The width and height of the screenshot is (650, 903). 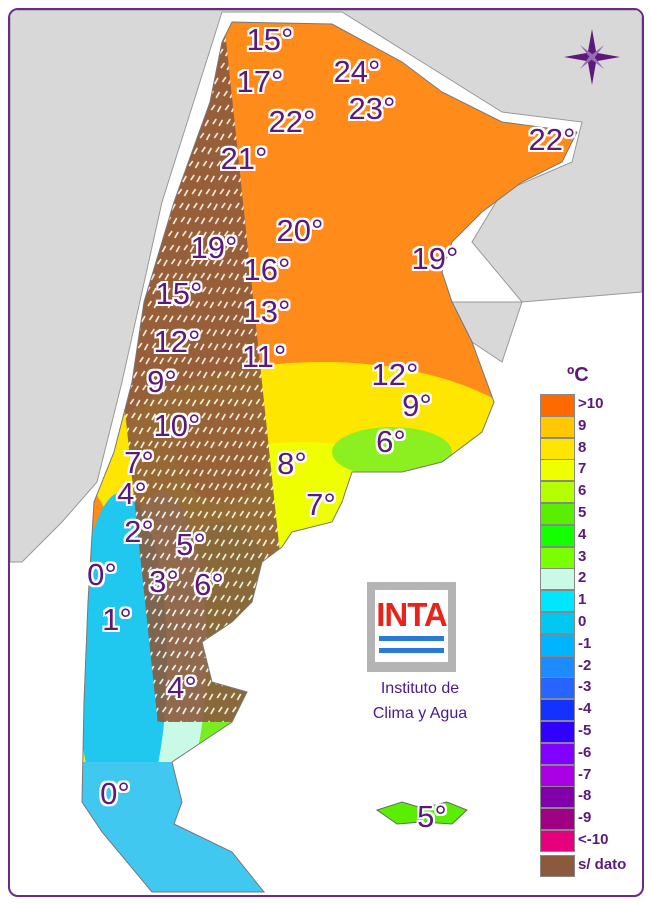 What do you see at coordinates (117, 619) in the screenshot?
I see `temperature-label: 1°` at bounding box center [117, 619].